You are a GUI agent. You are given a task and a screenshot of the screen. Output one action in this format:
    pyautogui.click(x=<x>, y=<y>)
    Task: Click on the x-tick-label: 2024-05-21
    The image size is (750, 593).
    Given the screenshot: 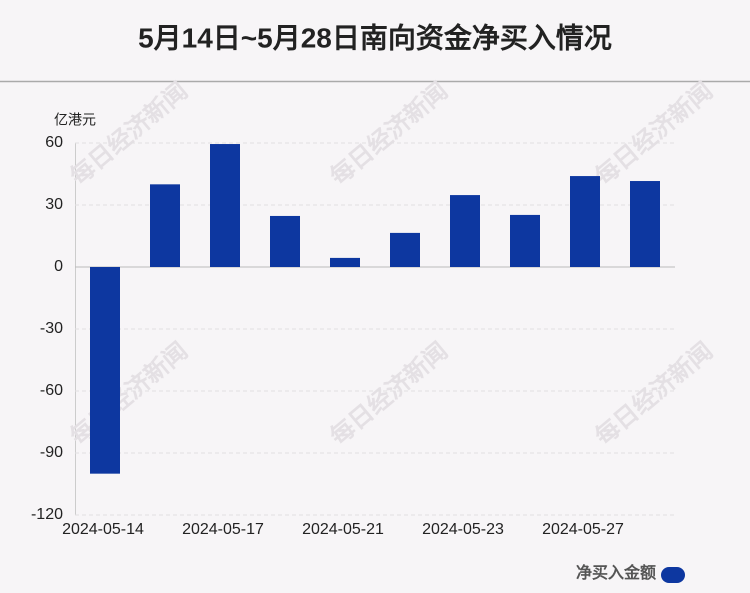 What is the action you would take?
    pyautogui.click(x=343, y=529)
    